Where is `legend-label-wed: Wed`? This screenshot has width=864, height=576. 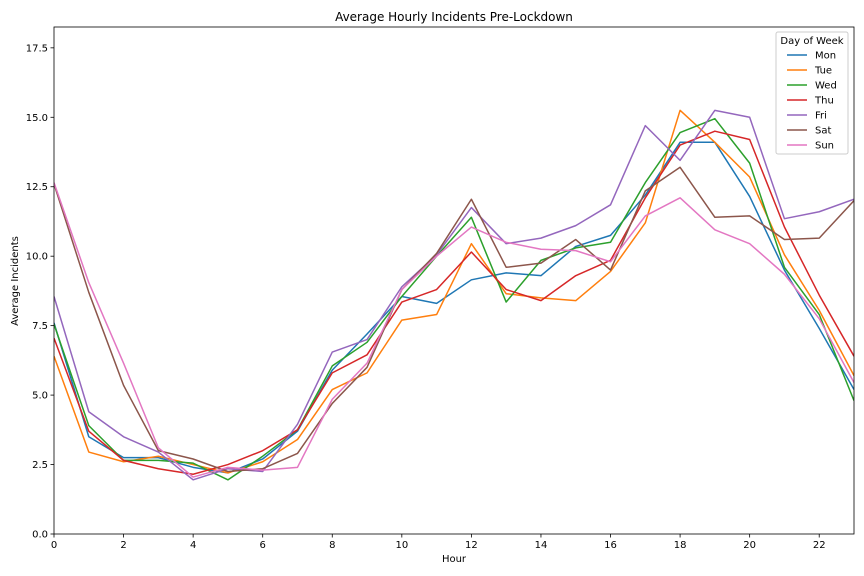
legend-label-wed: Wed is located at coordinates (826, 86).